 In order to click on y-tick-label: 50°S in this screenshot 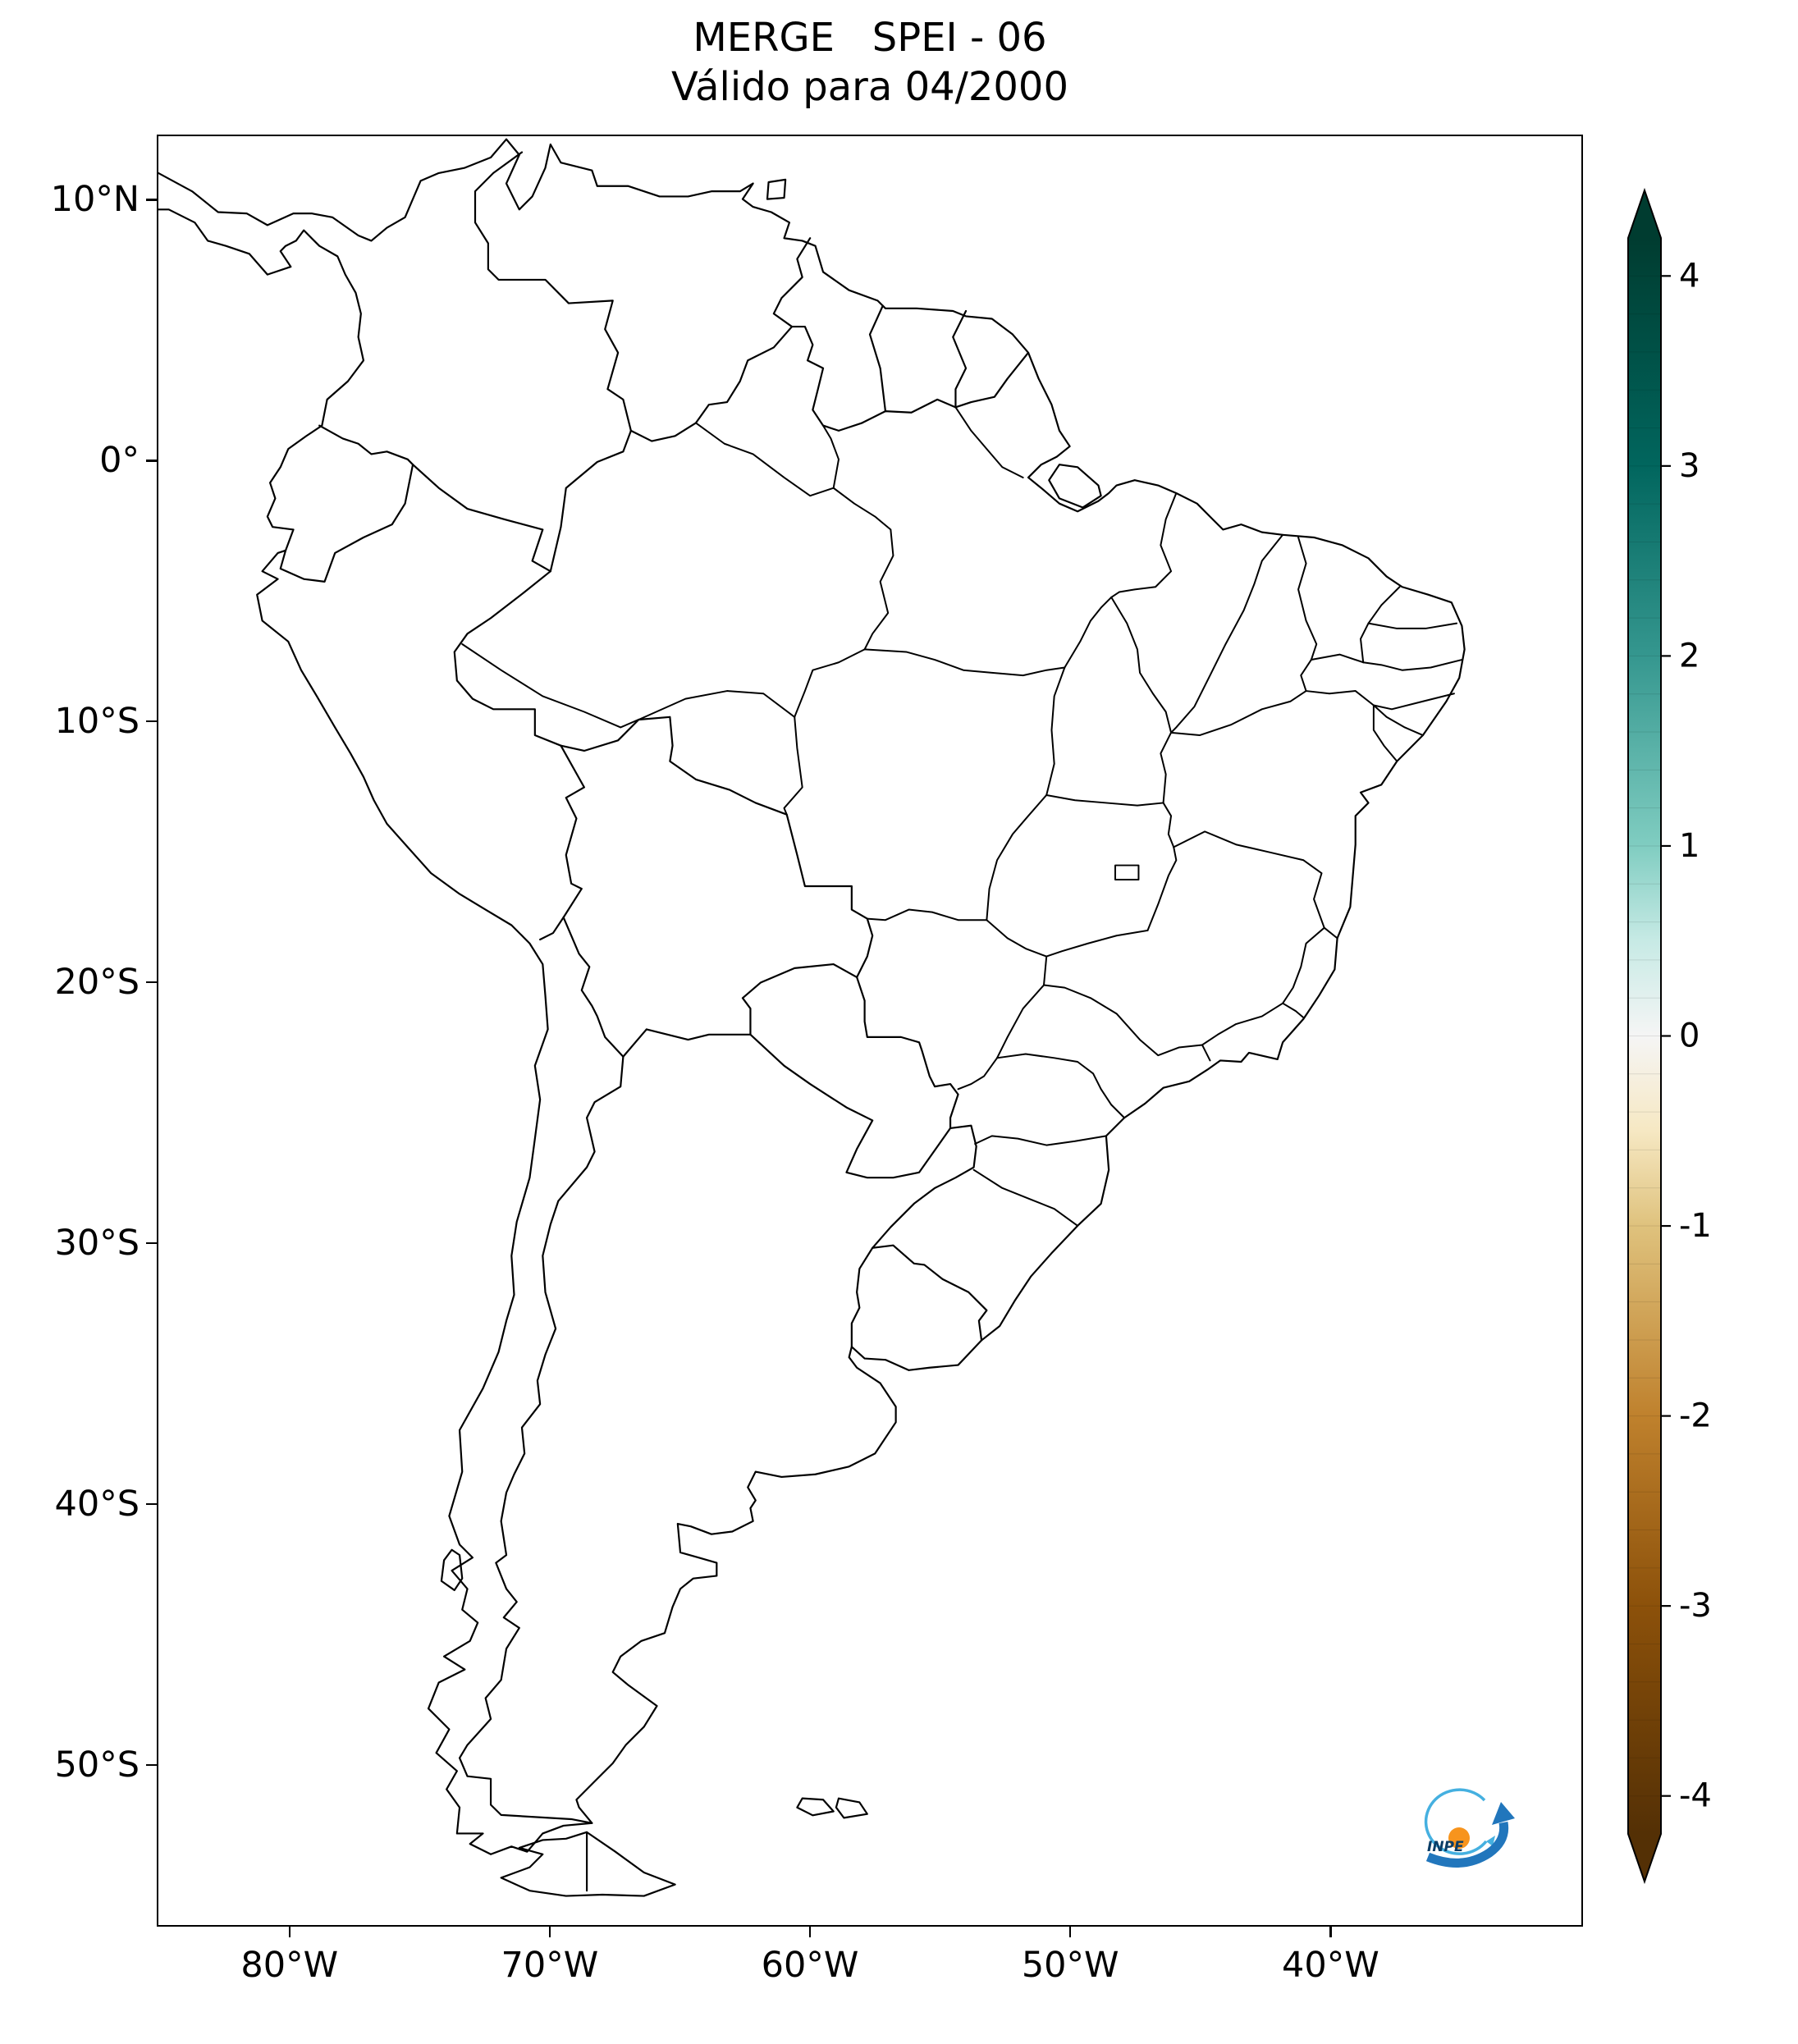, I will do `click(97, 1765)`.